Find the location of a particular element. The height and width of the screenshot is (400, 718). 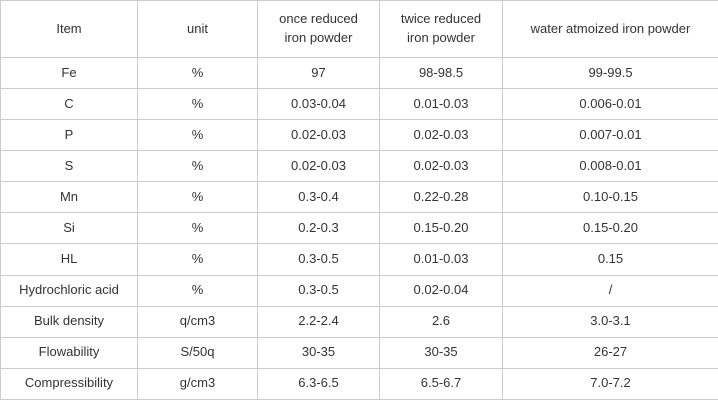

table-row: Fe% 97 98-98.5 99-99.5 is located at coordinates (359, 73).